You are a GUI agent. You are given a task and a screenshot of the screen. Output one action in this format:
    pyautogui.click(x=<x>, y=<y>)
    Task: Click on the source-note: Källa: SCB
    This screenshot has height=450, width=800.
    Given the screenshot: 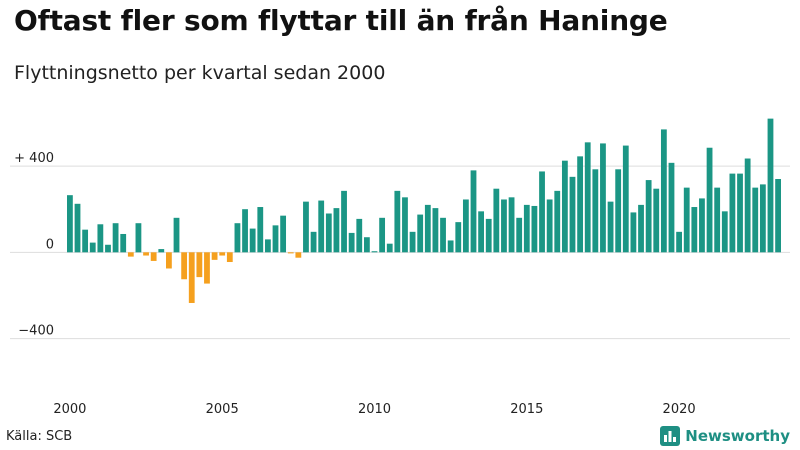 What is the action you would take?
    pyautogui.click(x=39, y=436)
    